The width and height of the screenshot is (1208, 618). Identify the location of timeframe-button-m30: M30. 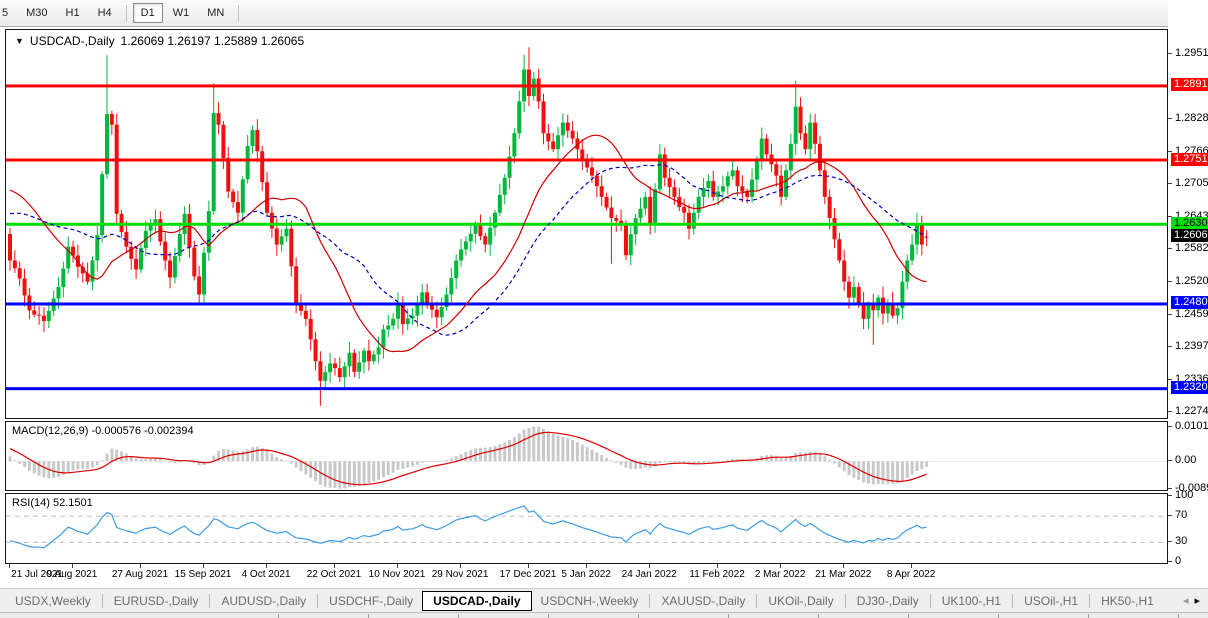
(37, 13).